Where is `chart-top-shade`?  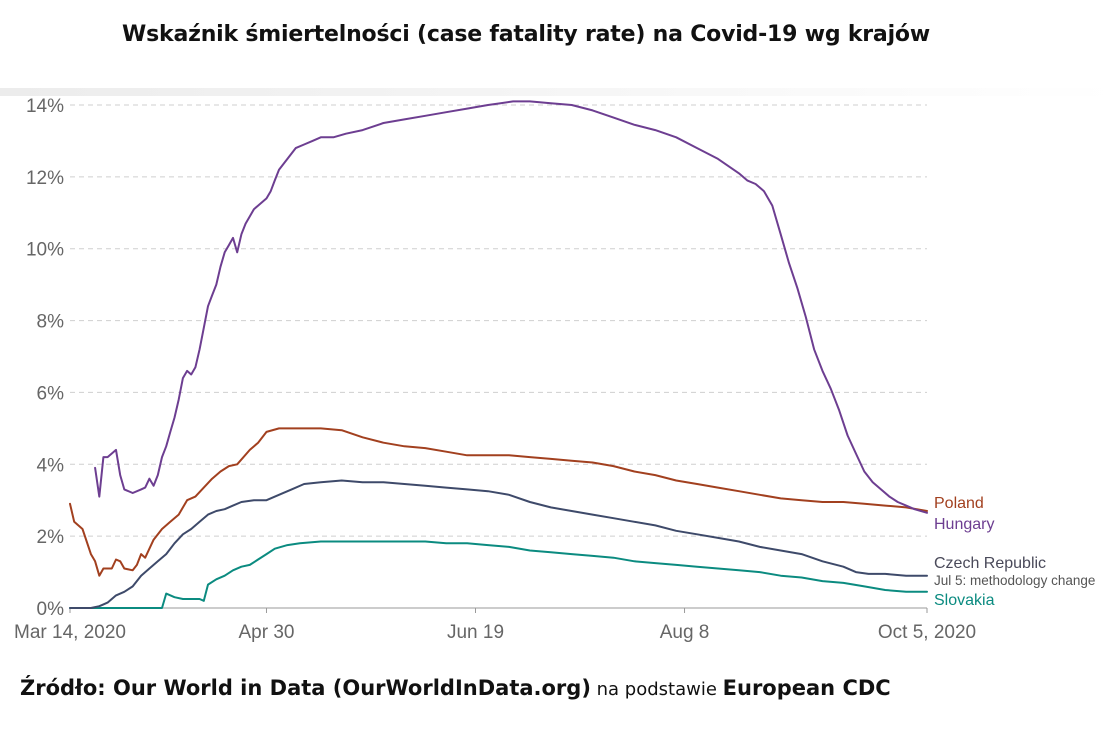 chart-top-shade is located at coordinates (559, 92).